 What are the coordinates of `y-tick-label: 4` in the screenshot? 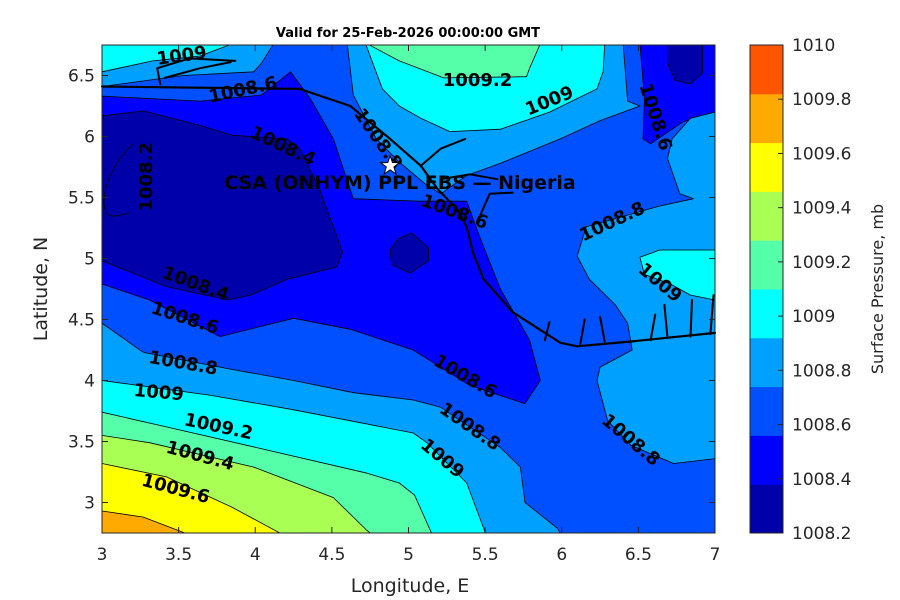 It's located at (89, 382).